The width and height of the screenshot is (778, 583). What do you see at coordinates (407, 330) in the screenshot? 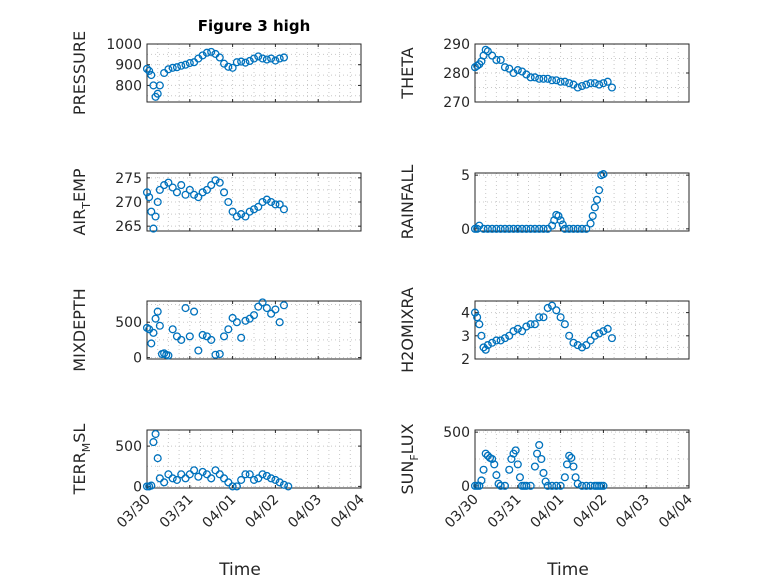
I see `y-axis-label: H2OMIXRA` at bounding box center [407, 330].